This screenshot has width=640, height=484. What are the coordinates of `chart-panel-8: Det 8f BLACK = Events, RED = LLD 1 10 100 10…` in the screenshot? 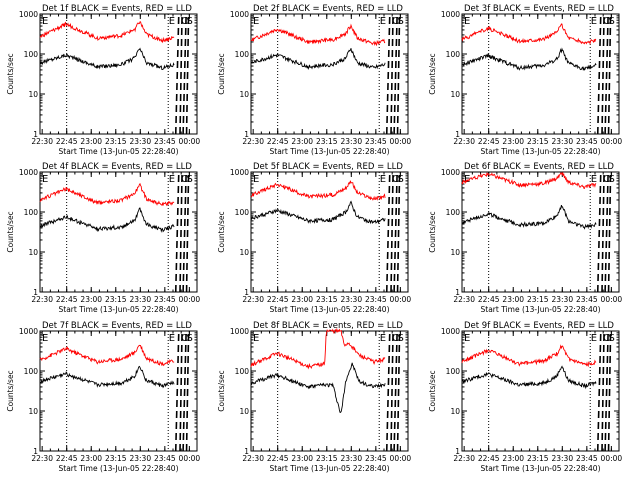 It's located at (314, 397).